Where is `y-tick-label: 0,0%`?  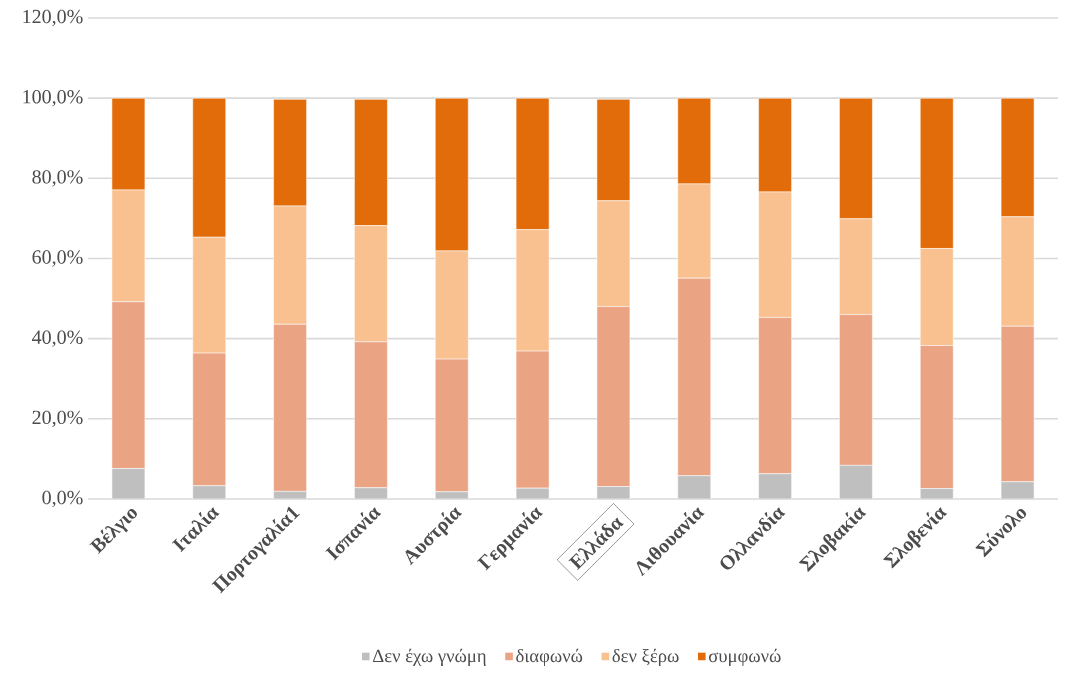
y-tick-label: 0,0% is located at coordinates (62, 499).